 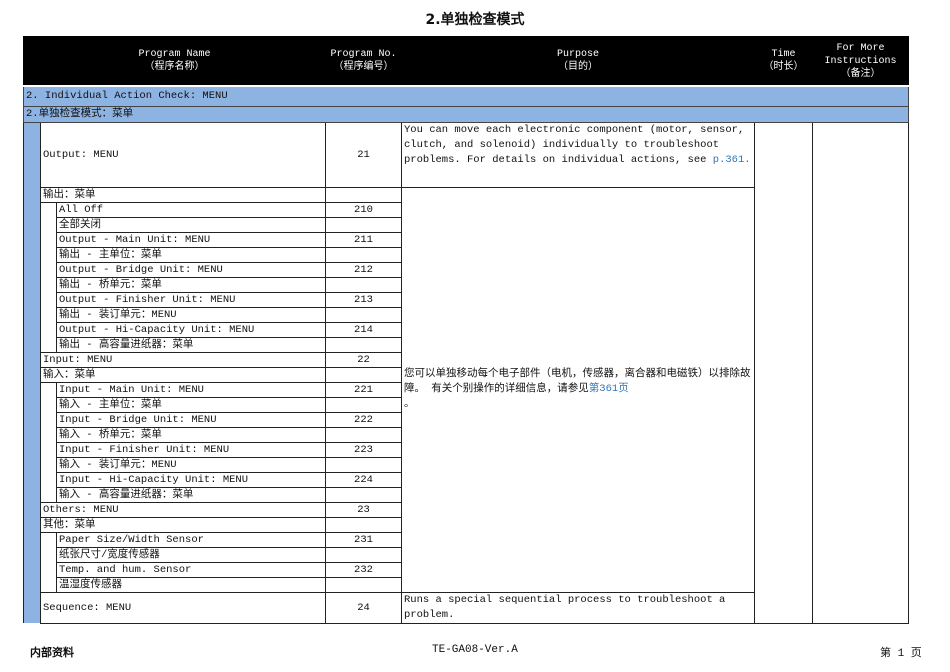 I want to click on program-name: Temp. and hum. Sensor, so click(x=191, y=569).